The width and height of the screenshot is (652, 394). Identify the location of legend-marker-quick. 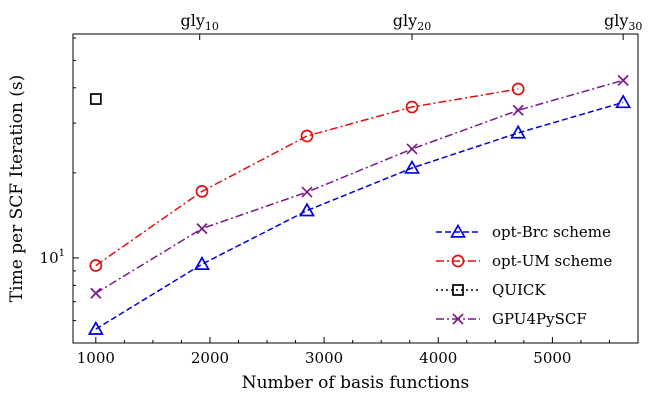
(458, 290).